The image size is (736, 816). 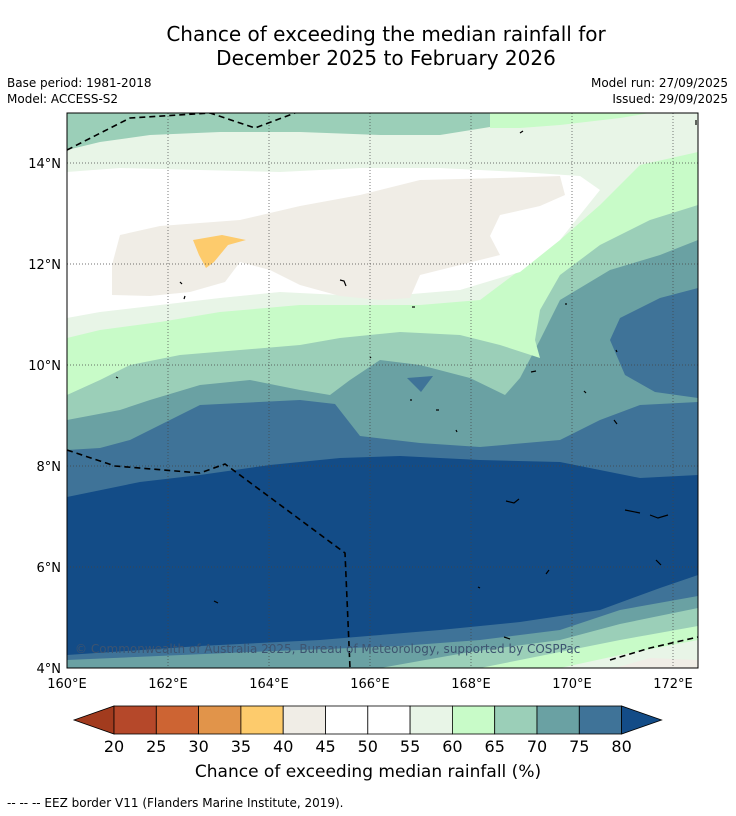 What do you see at coordinates (659, 91) in the screenshot?
I see `run-info: Model run: 27/09/2025 Issued: 29/09/2025` at bounding box center [659, 91].